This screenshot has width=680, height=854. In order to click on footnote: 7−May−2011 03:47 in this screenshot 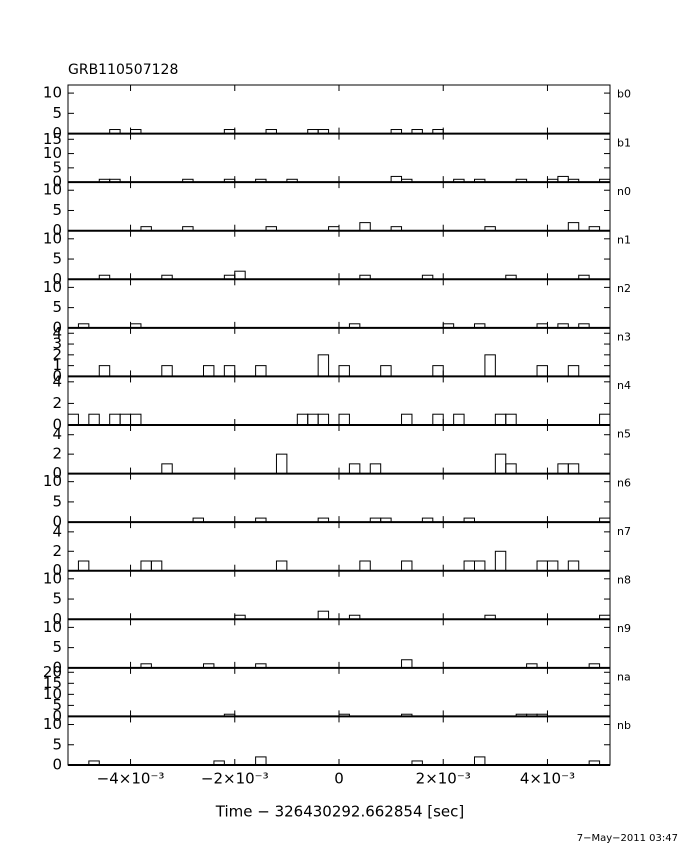, I will do `click(627, 838)`.